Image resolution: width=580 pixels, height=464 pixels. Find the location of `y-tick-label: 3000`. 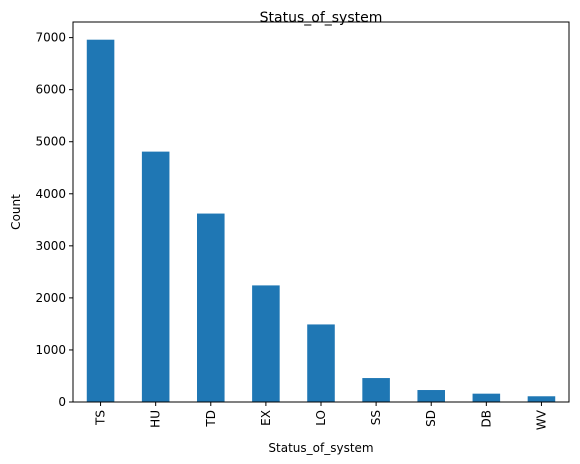

y-tick-label: 3000 is located at coordinates (50, 246).